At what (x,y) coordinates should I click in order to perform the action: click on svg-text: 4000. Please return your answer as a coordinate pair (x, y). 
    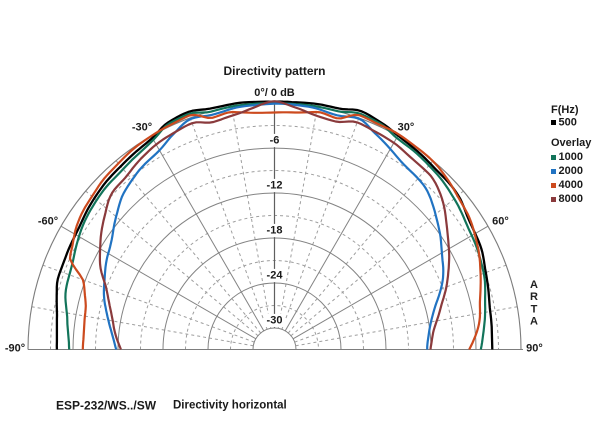
    Looking at the image, I should click on (571, 185).